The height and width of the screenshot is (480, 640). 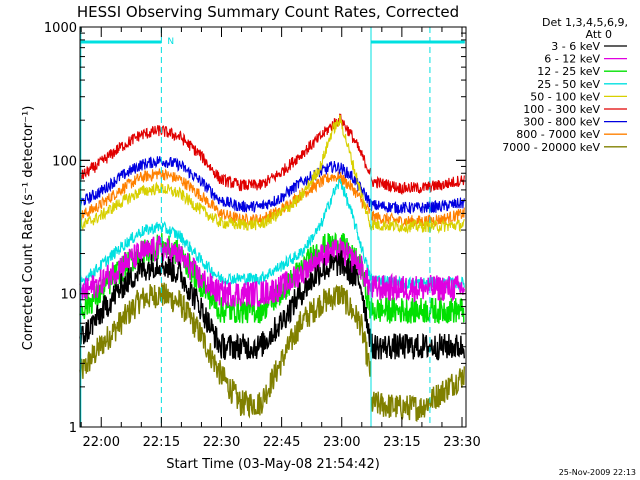 I want to click on series-25-50-kev-line, so click(x=225, y=232).